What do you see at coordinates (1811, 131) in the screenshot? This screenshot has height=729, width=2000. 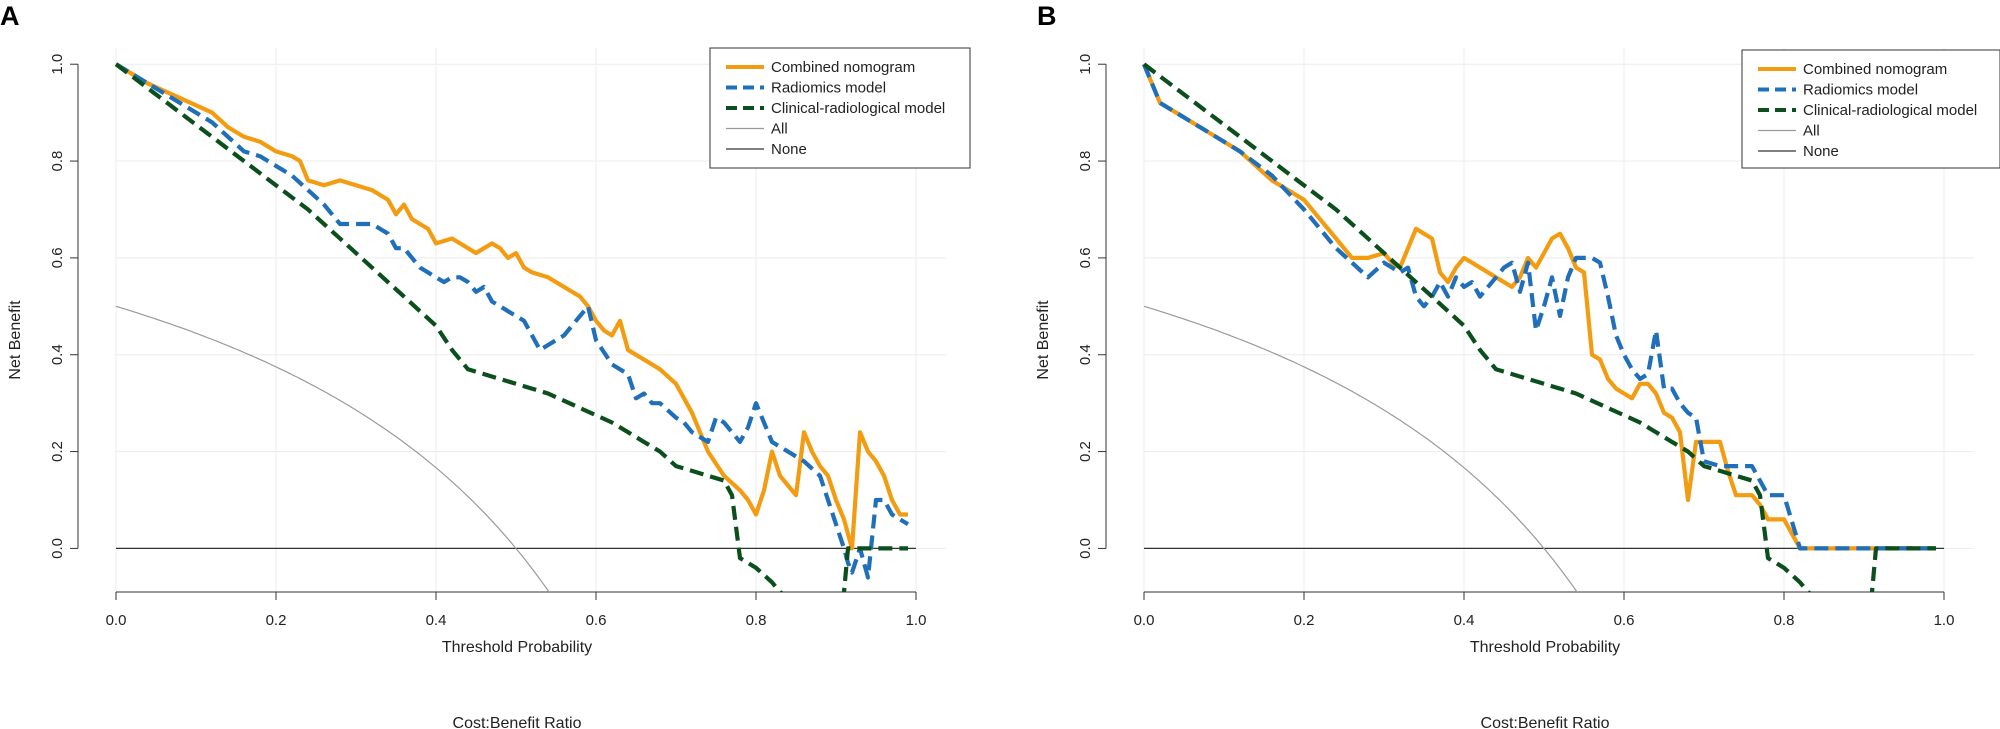 I see `panel-b-legend-label-all: All` at bounding box center [1811, 131].